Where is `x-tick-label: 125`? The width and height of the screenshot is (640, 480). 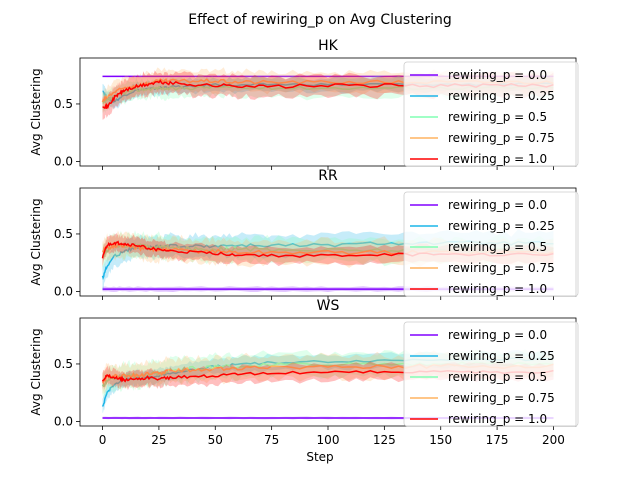 x-tick-label: 125 is located at coordinates (384, 440).